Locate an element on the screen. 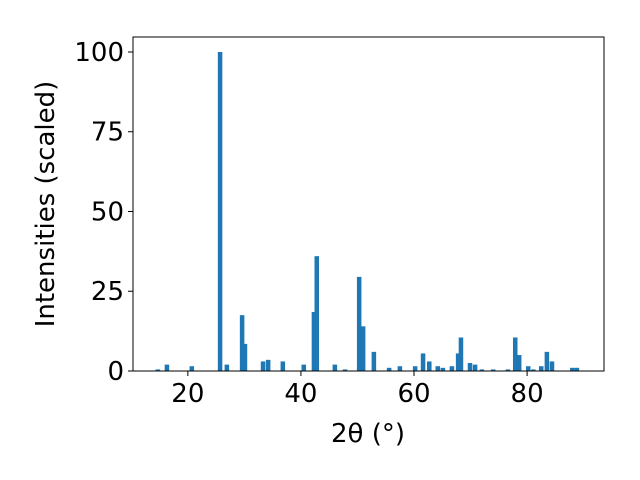  y-tick-label: 25 is located at coordinates (107, 292).